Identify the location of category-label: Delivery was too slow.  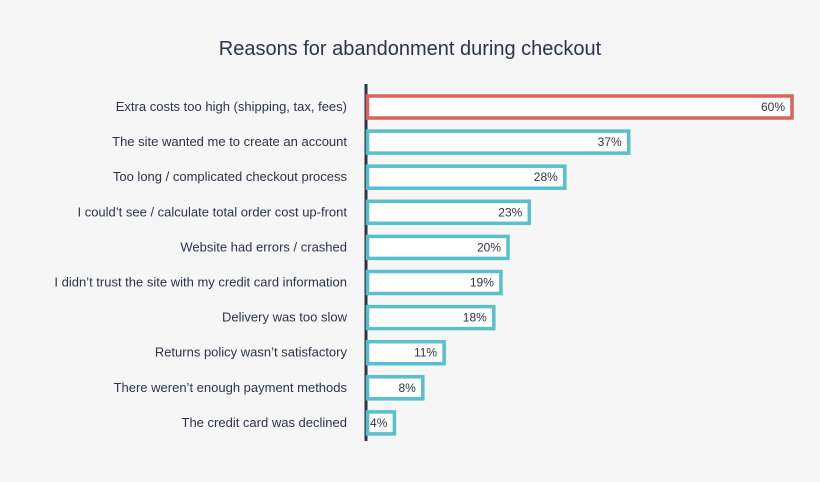
(285, 317).